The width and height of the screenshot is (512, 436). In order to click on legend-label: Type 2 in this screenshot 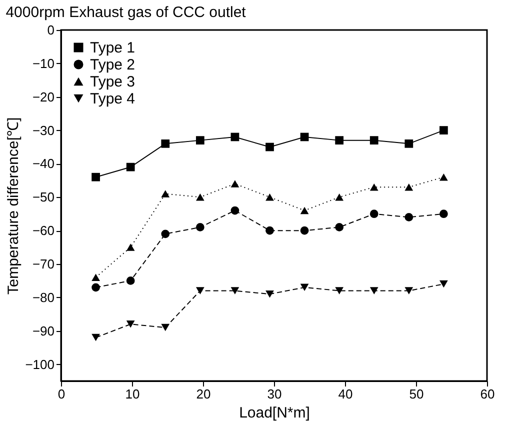, I will do `click(113, 65)`.